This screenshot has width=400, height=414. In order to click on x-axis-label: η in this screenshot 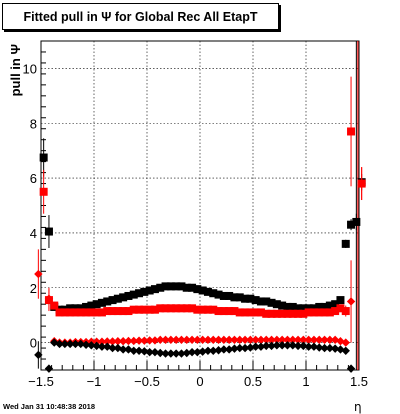, I will do `click(358, 407)`.